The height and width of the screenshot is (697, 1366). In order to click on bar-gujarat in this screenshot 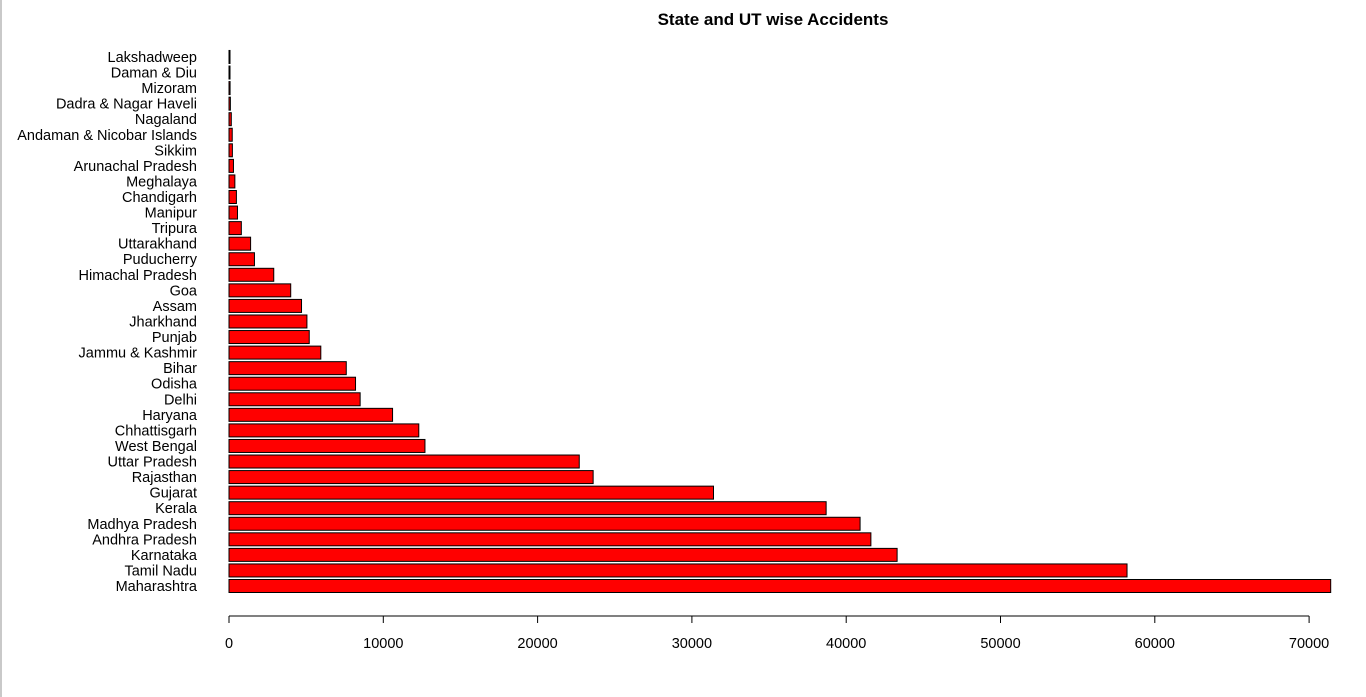, I will do `click(471, 492)`.